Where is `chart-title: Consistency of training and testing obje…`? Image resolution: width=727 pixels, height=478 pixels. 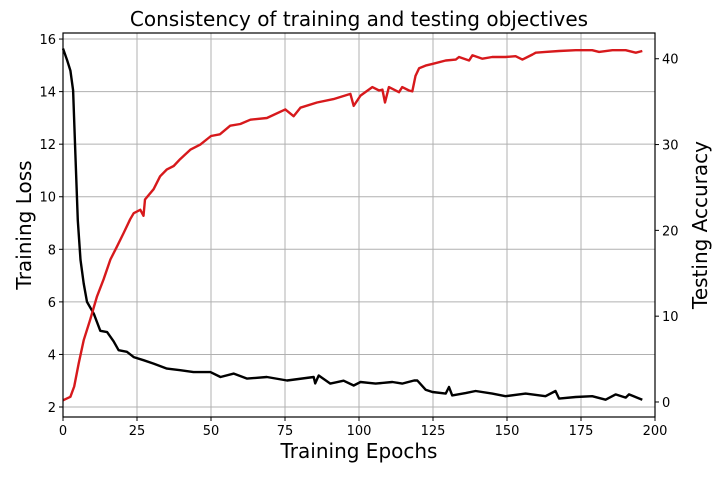 chart-title: Consistency of training and testing obje… is located at coordinates (359, 19).